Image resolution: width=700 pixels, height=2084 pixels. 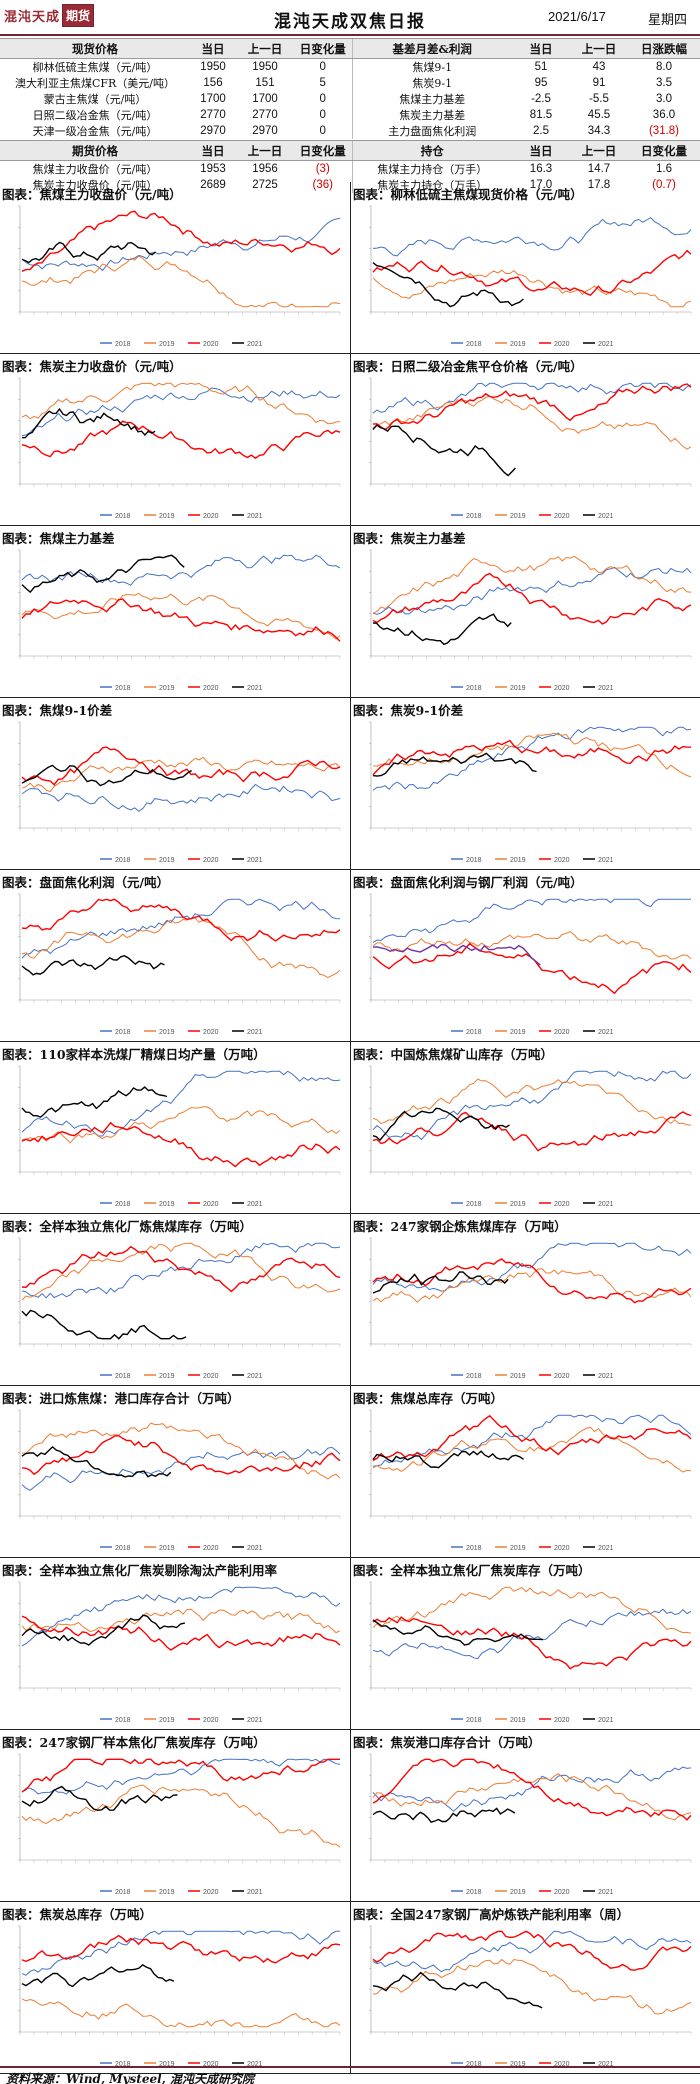 I want to click on chart-panel: 图表：中国炼焦煤矿山库存（万吨） 2018 2019 2020 2021, so click(x=525, y=1128).